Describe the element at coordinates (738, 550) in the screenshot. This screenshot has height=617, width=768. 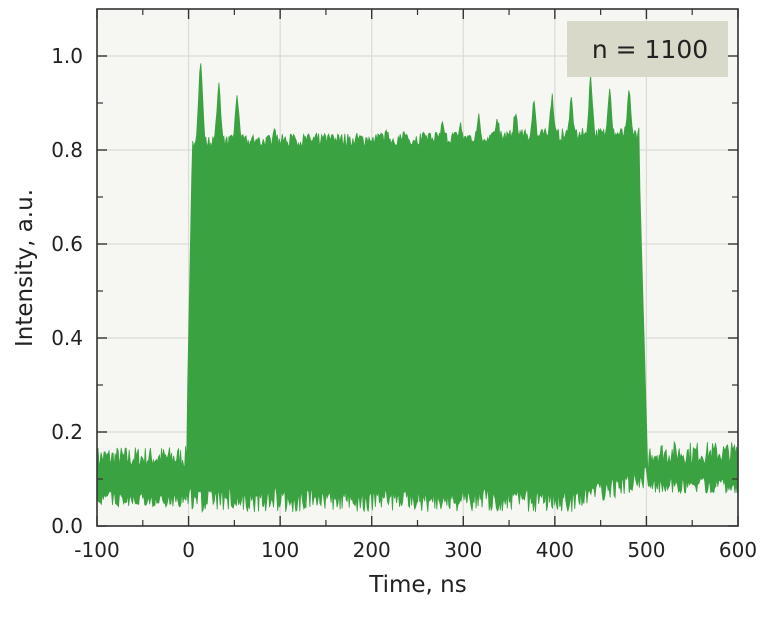
I see `x-tick-label: 600` at that location.